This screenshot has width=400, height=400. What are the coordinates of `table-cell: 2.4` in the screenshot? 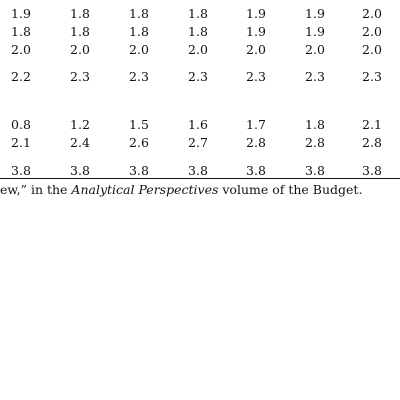 It's located at (80, 142).